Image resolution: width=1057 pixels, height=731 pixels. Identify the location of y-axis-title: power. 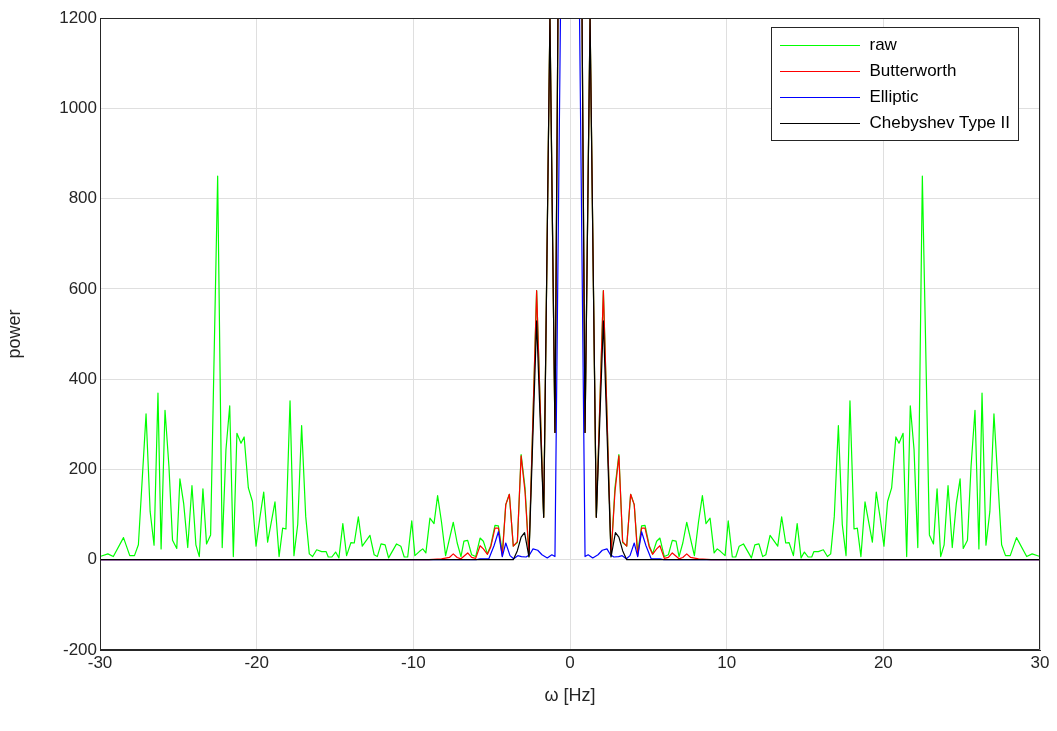
(13, 334).